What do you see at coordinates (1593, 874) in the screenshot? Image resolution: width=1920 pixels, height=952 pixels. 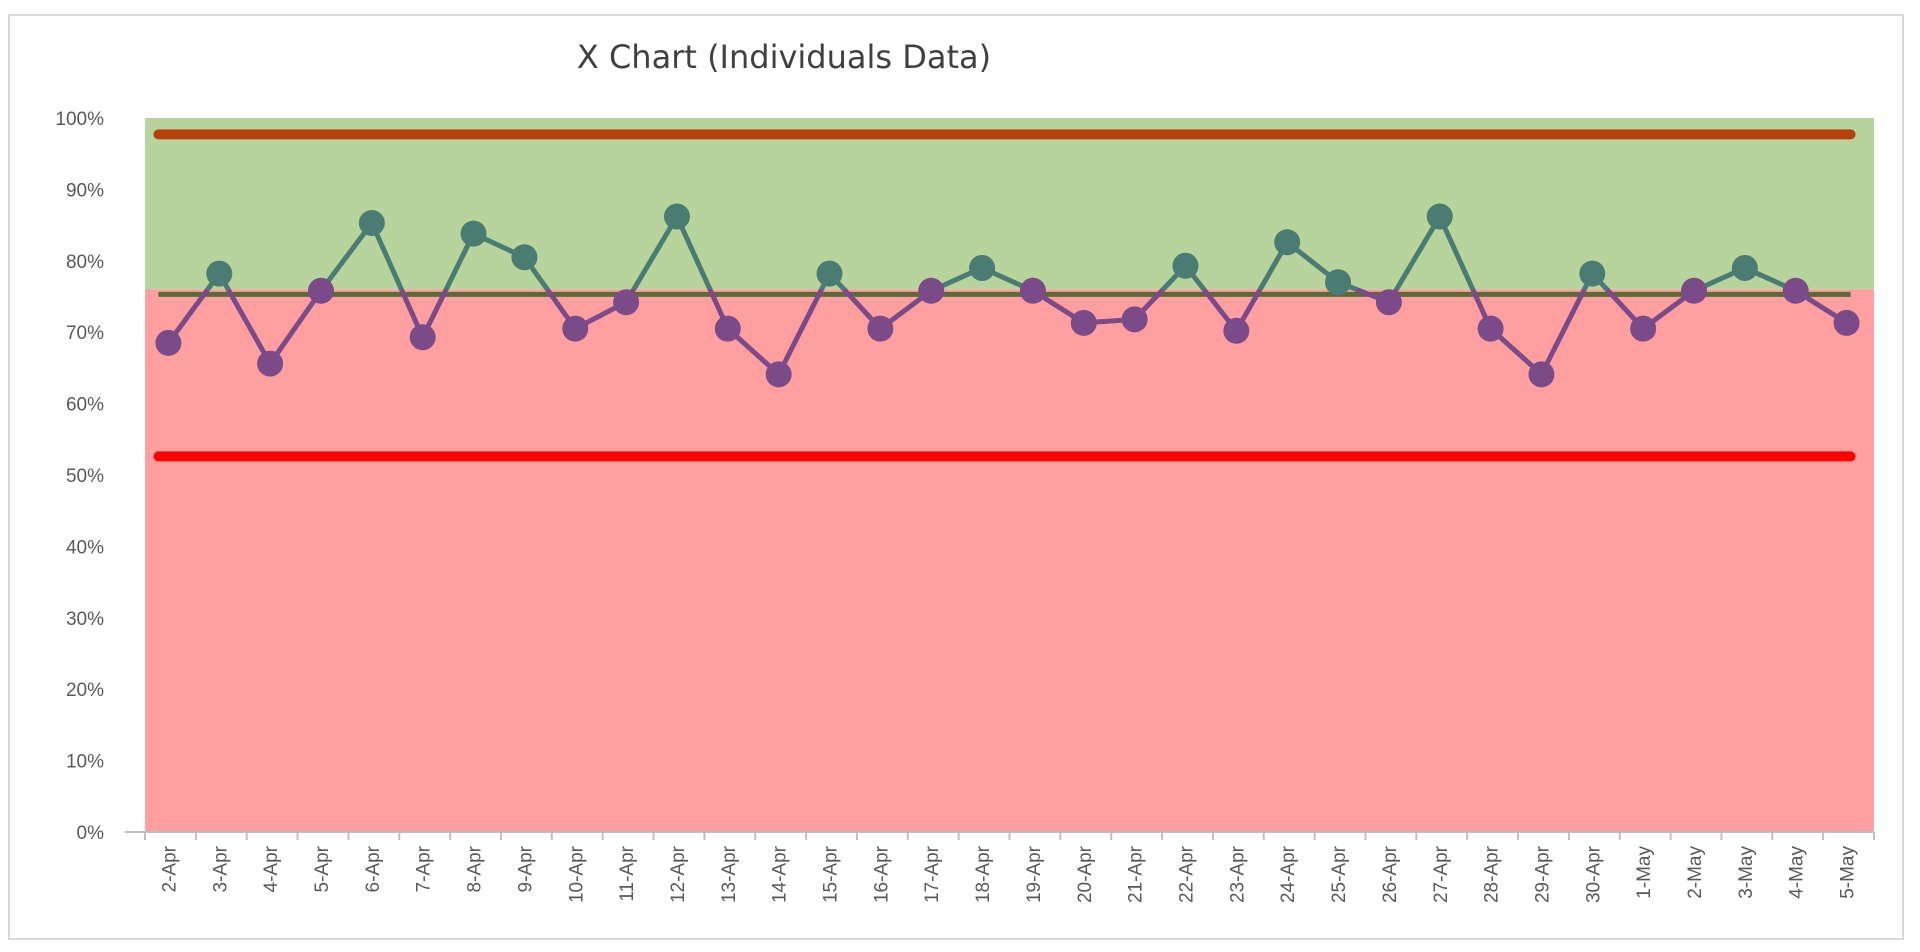 I see `x-tick-label: 30-Apr` at bounding box center [1593, 874].